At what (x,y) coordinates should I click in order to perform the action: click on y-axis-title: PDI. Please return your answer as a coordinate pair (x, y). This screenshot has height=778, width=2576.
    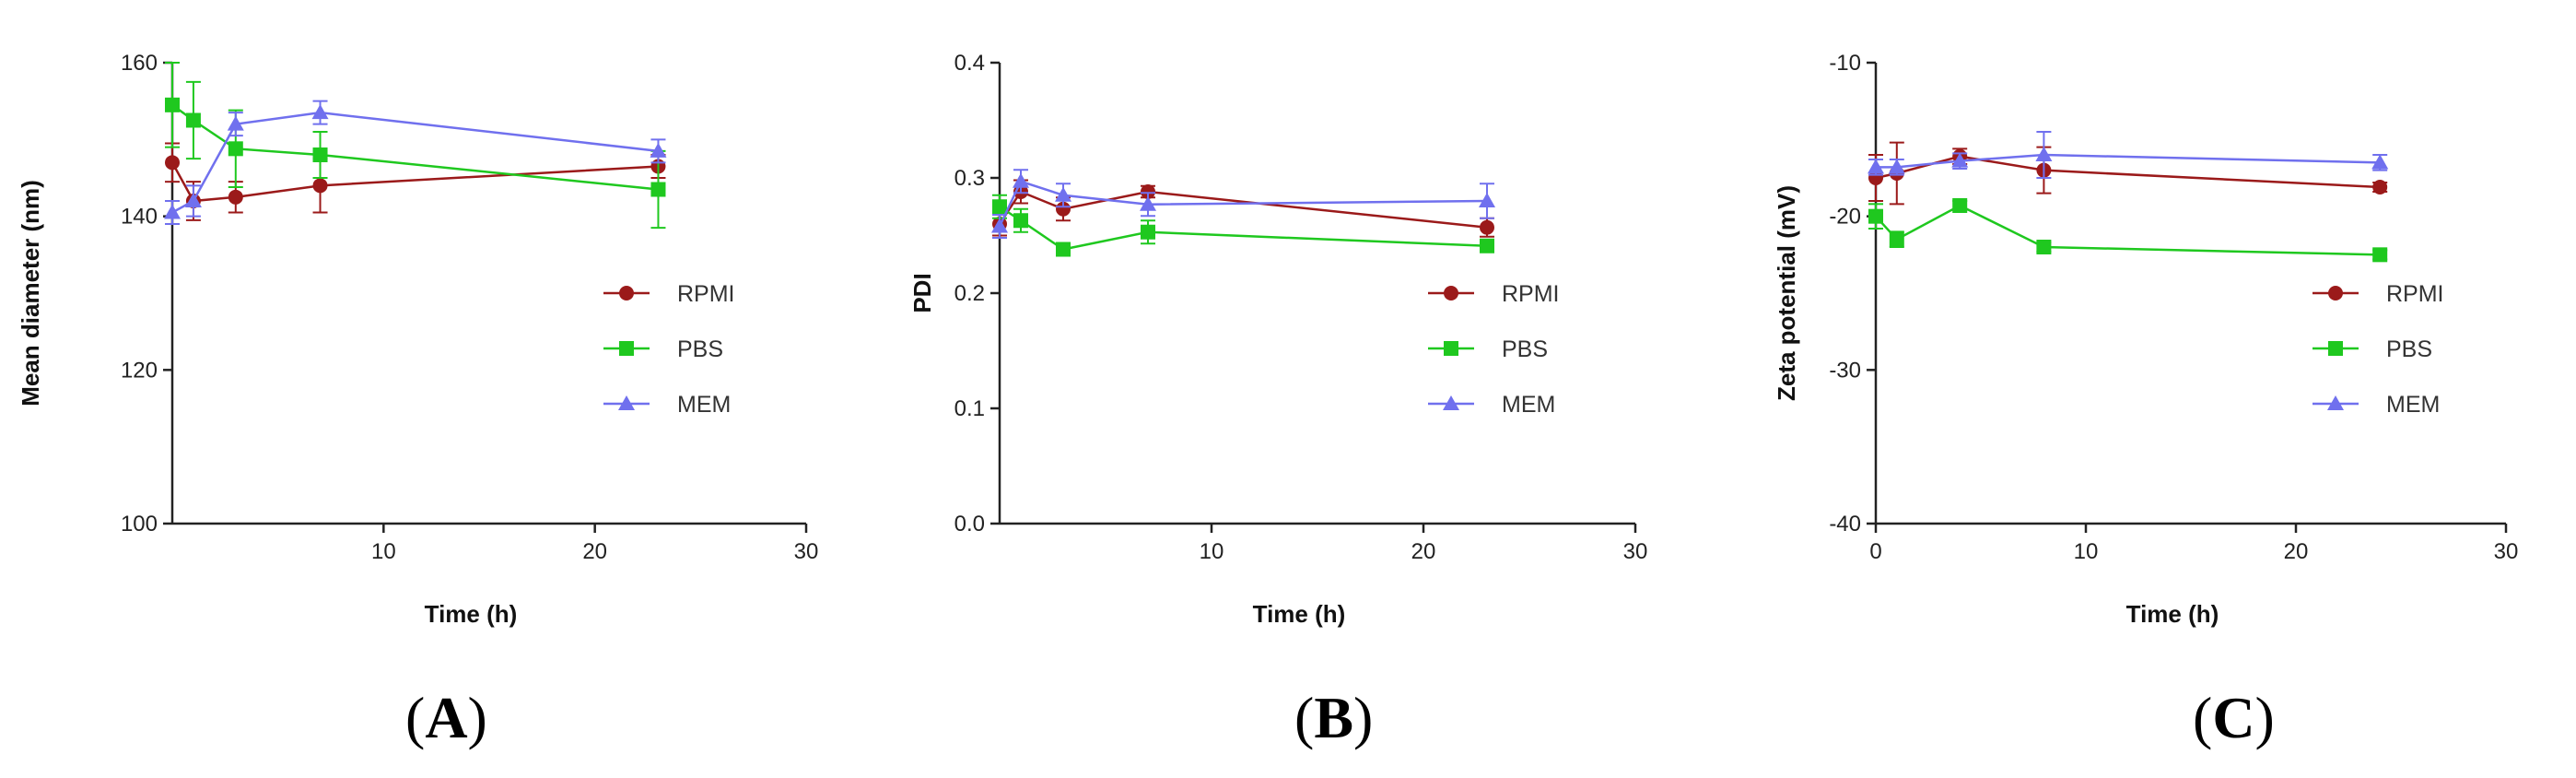
    Looking at the image, I should click on (922, 292).